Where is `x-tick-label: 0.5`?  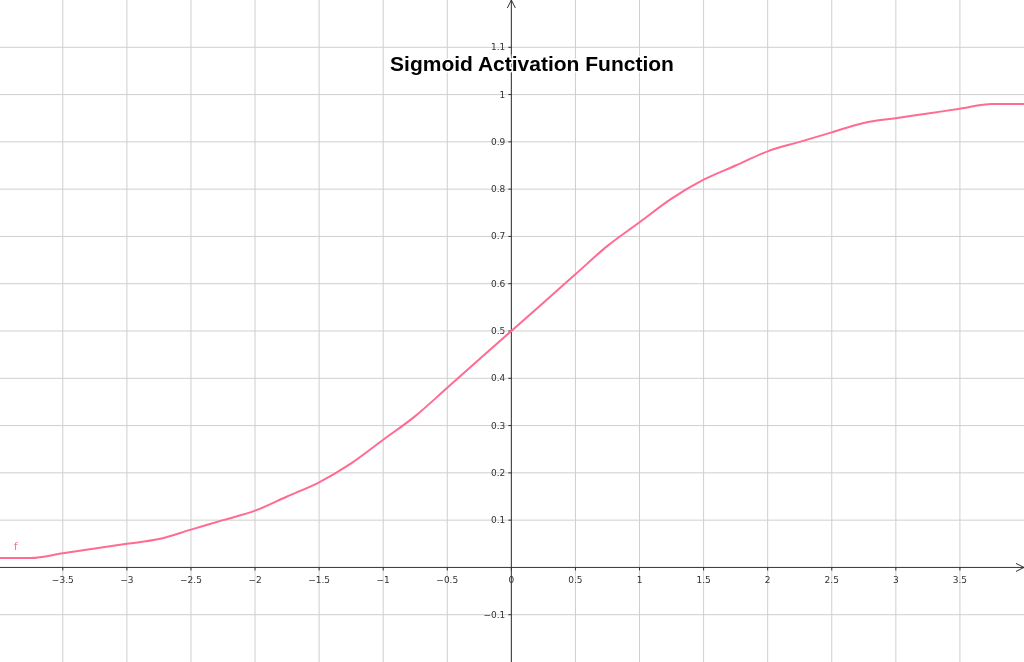 x-tick-label: 0.5 is located at coordinates (575, 580).